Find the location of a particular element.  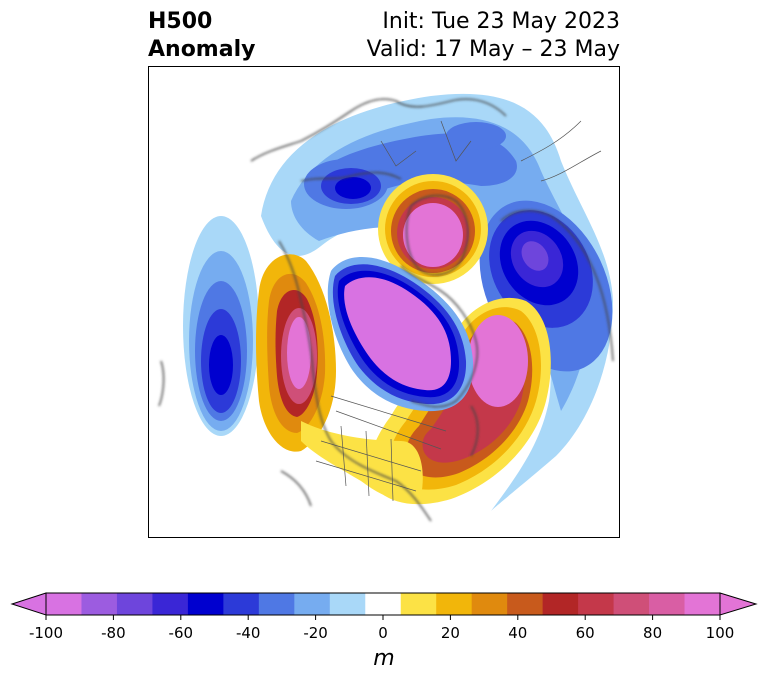

colorbar-extend-high is located at coordinates (738, 604).